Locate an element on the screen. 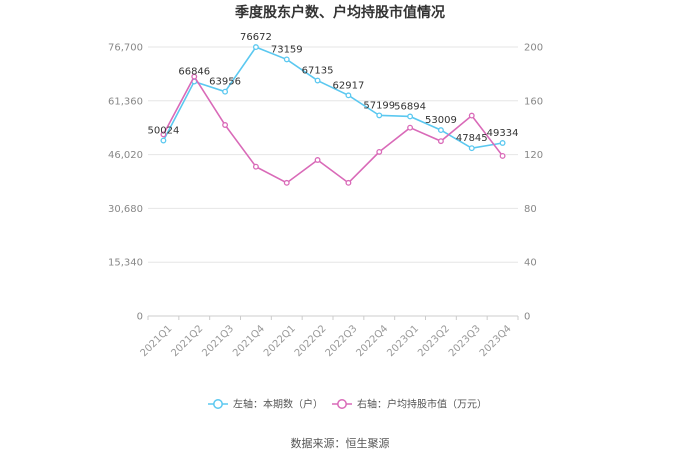 This screenshot has height=460, width=680. x-tick-label: 2022Q4 is located at coordinates (372, 341).